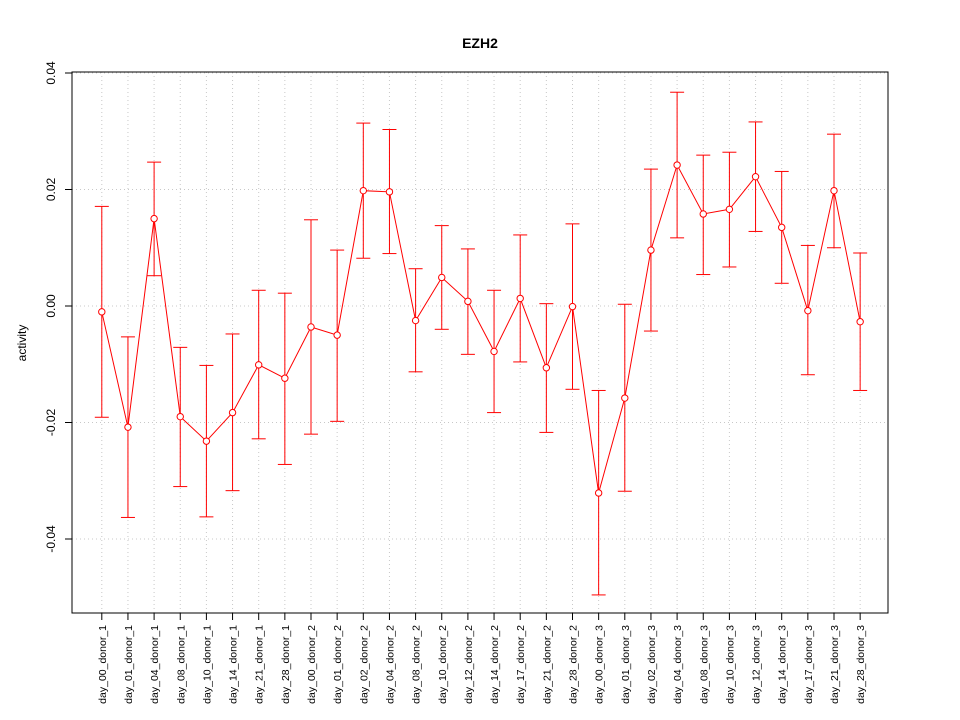  Describe the element at coordinates (181, 664) in the screenshot. I see `x-tick-label: day_08_donor_1` at that location.